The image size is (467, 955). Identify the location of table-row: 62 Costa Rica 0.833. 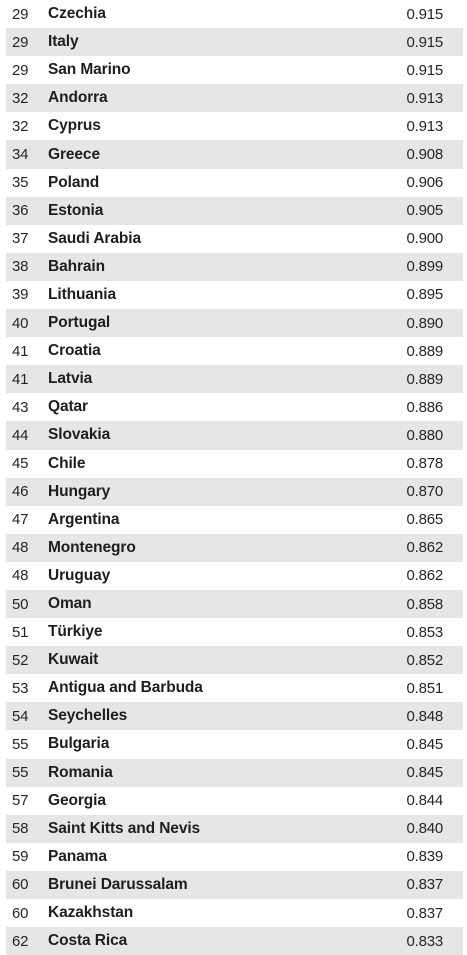
(234, 941).